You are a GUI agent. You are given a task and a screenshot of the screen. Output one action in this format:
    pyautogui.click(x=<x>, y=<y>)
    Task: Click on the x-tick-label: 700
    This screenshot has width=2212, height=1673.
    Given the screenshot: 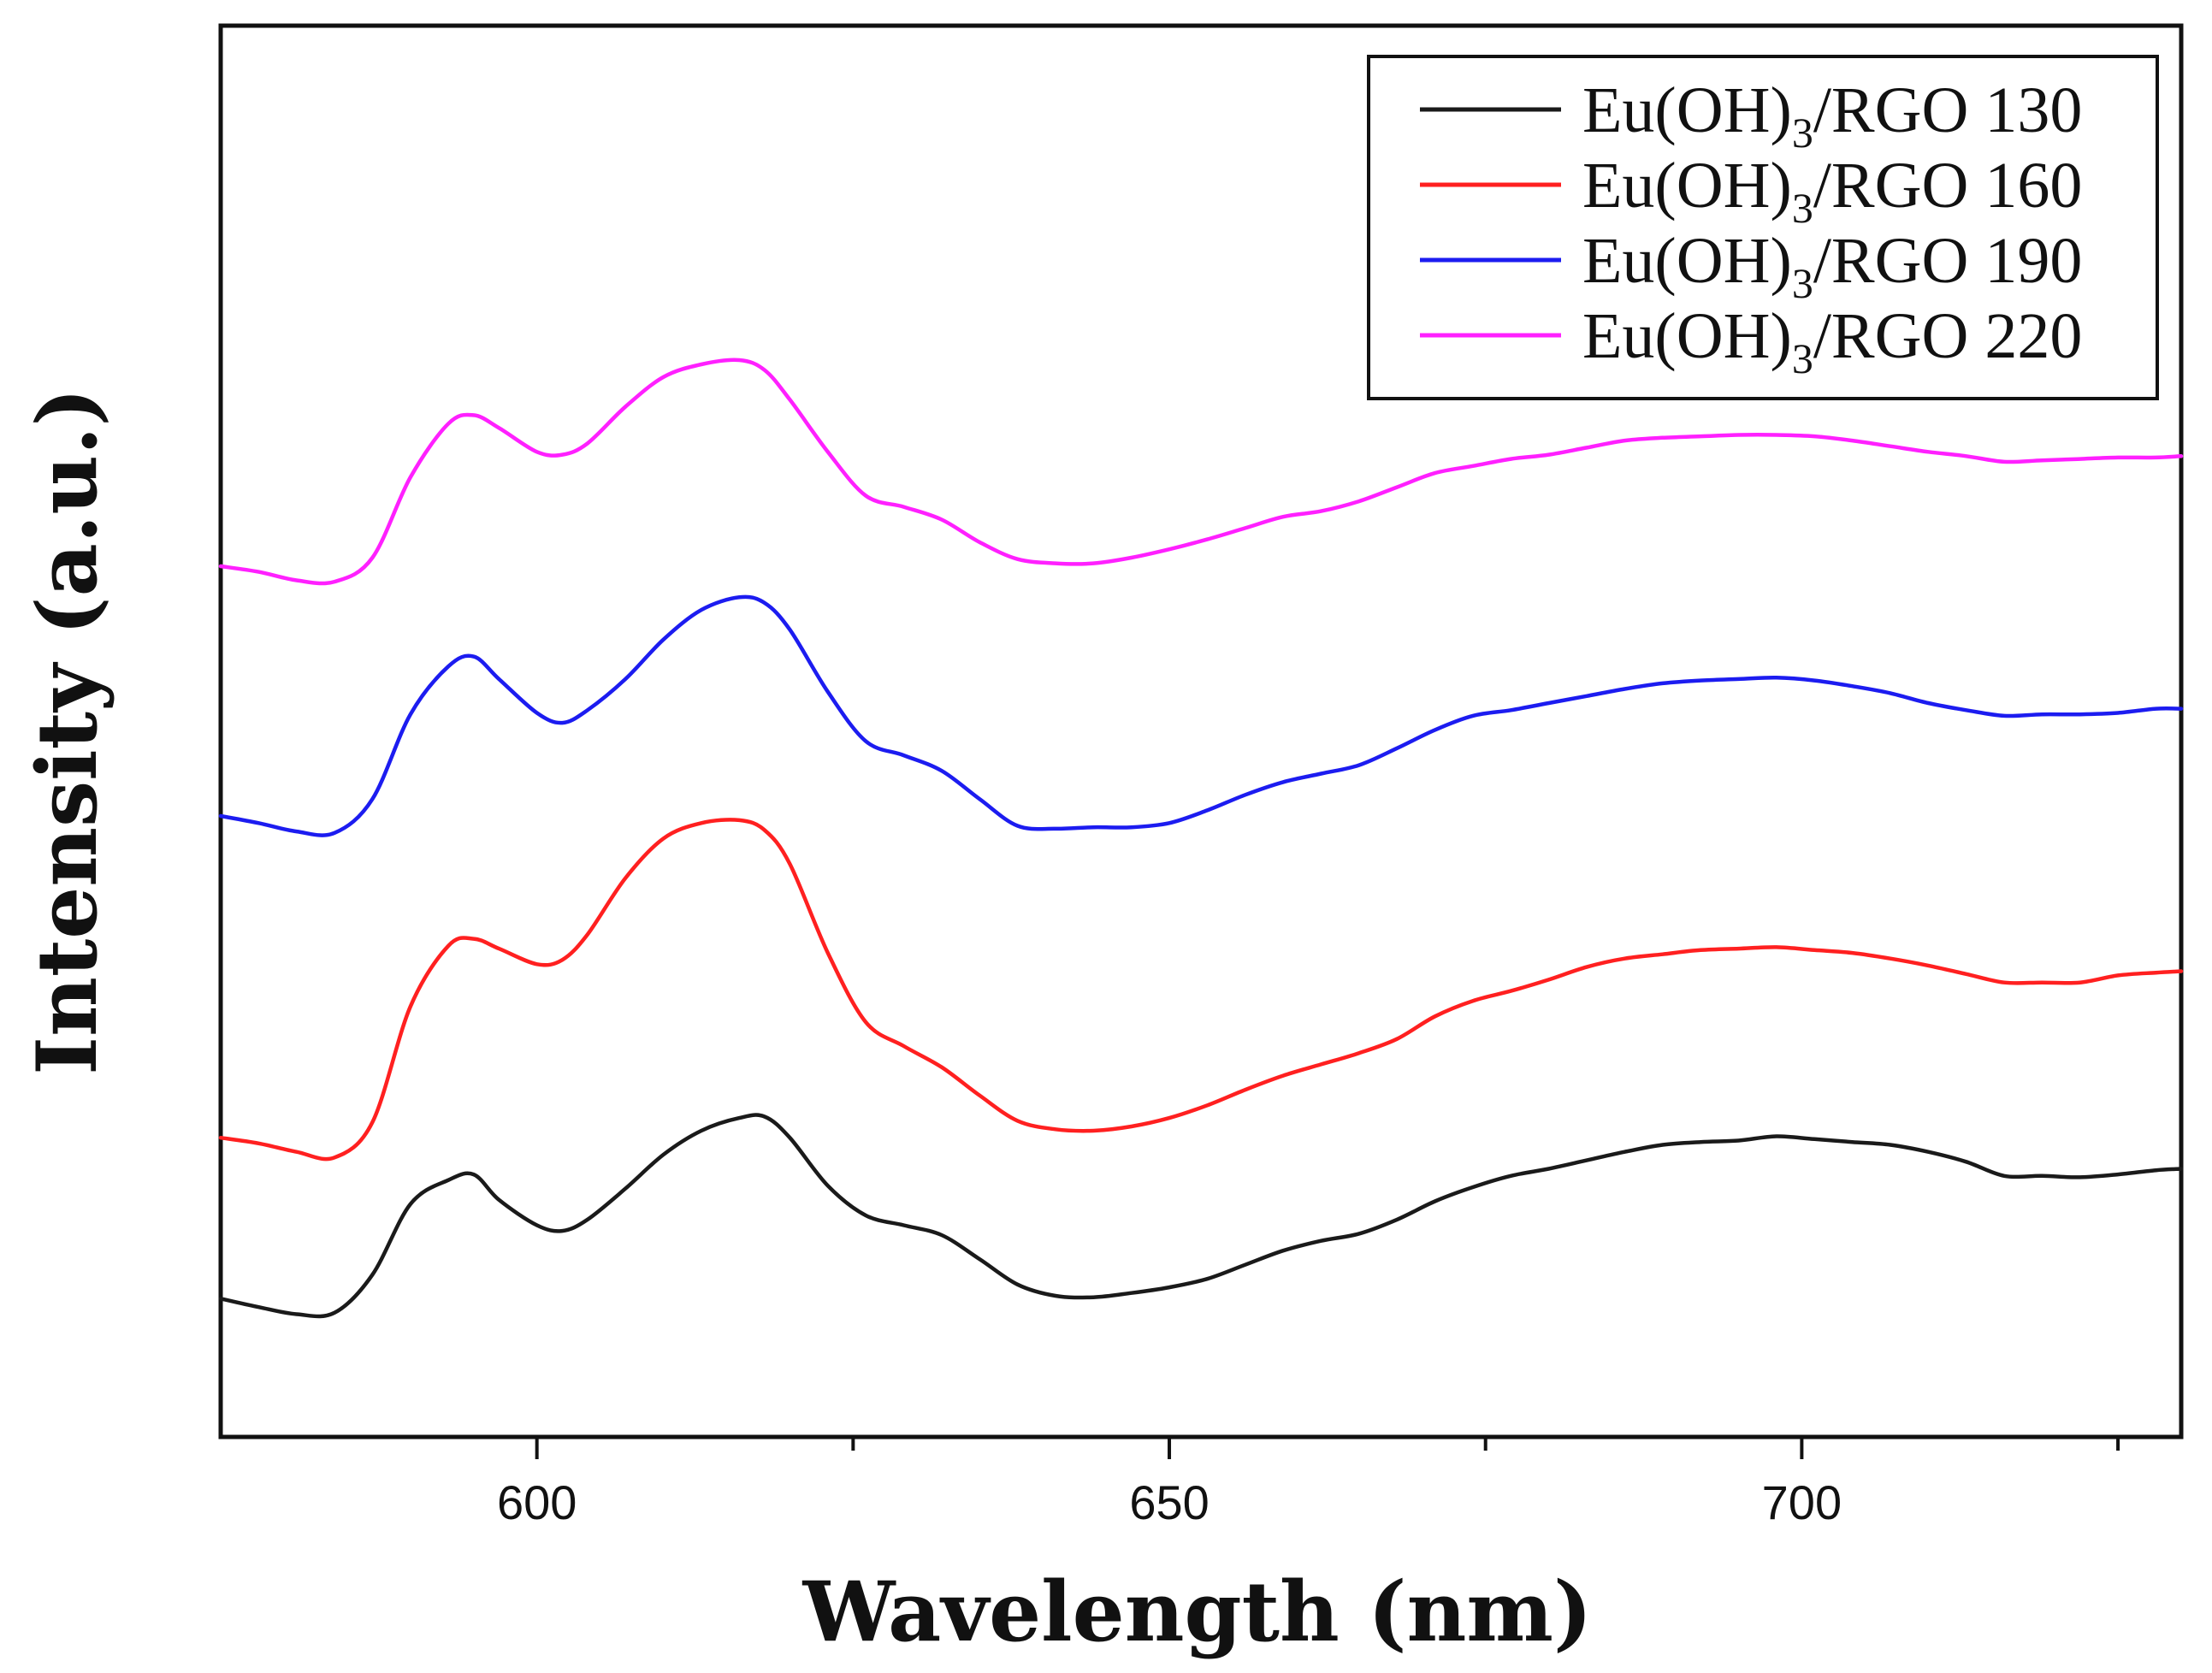 What is the action you would take?
    pyautogui.click(x=1802, y=1502)
    